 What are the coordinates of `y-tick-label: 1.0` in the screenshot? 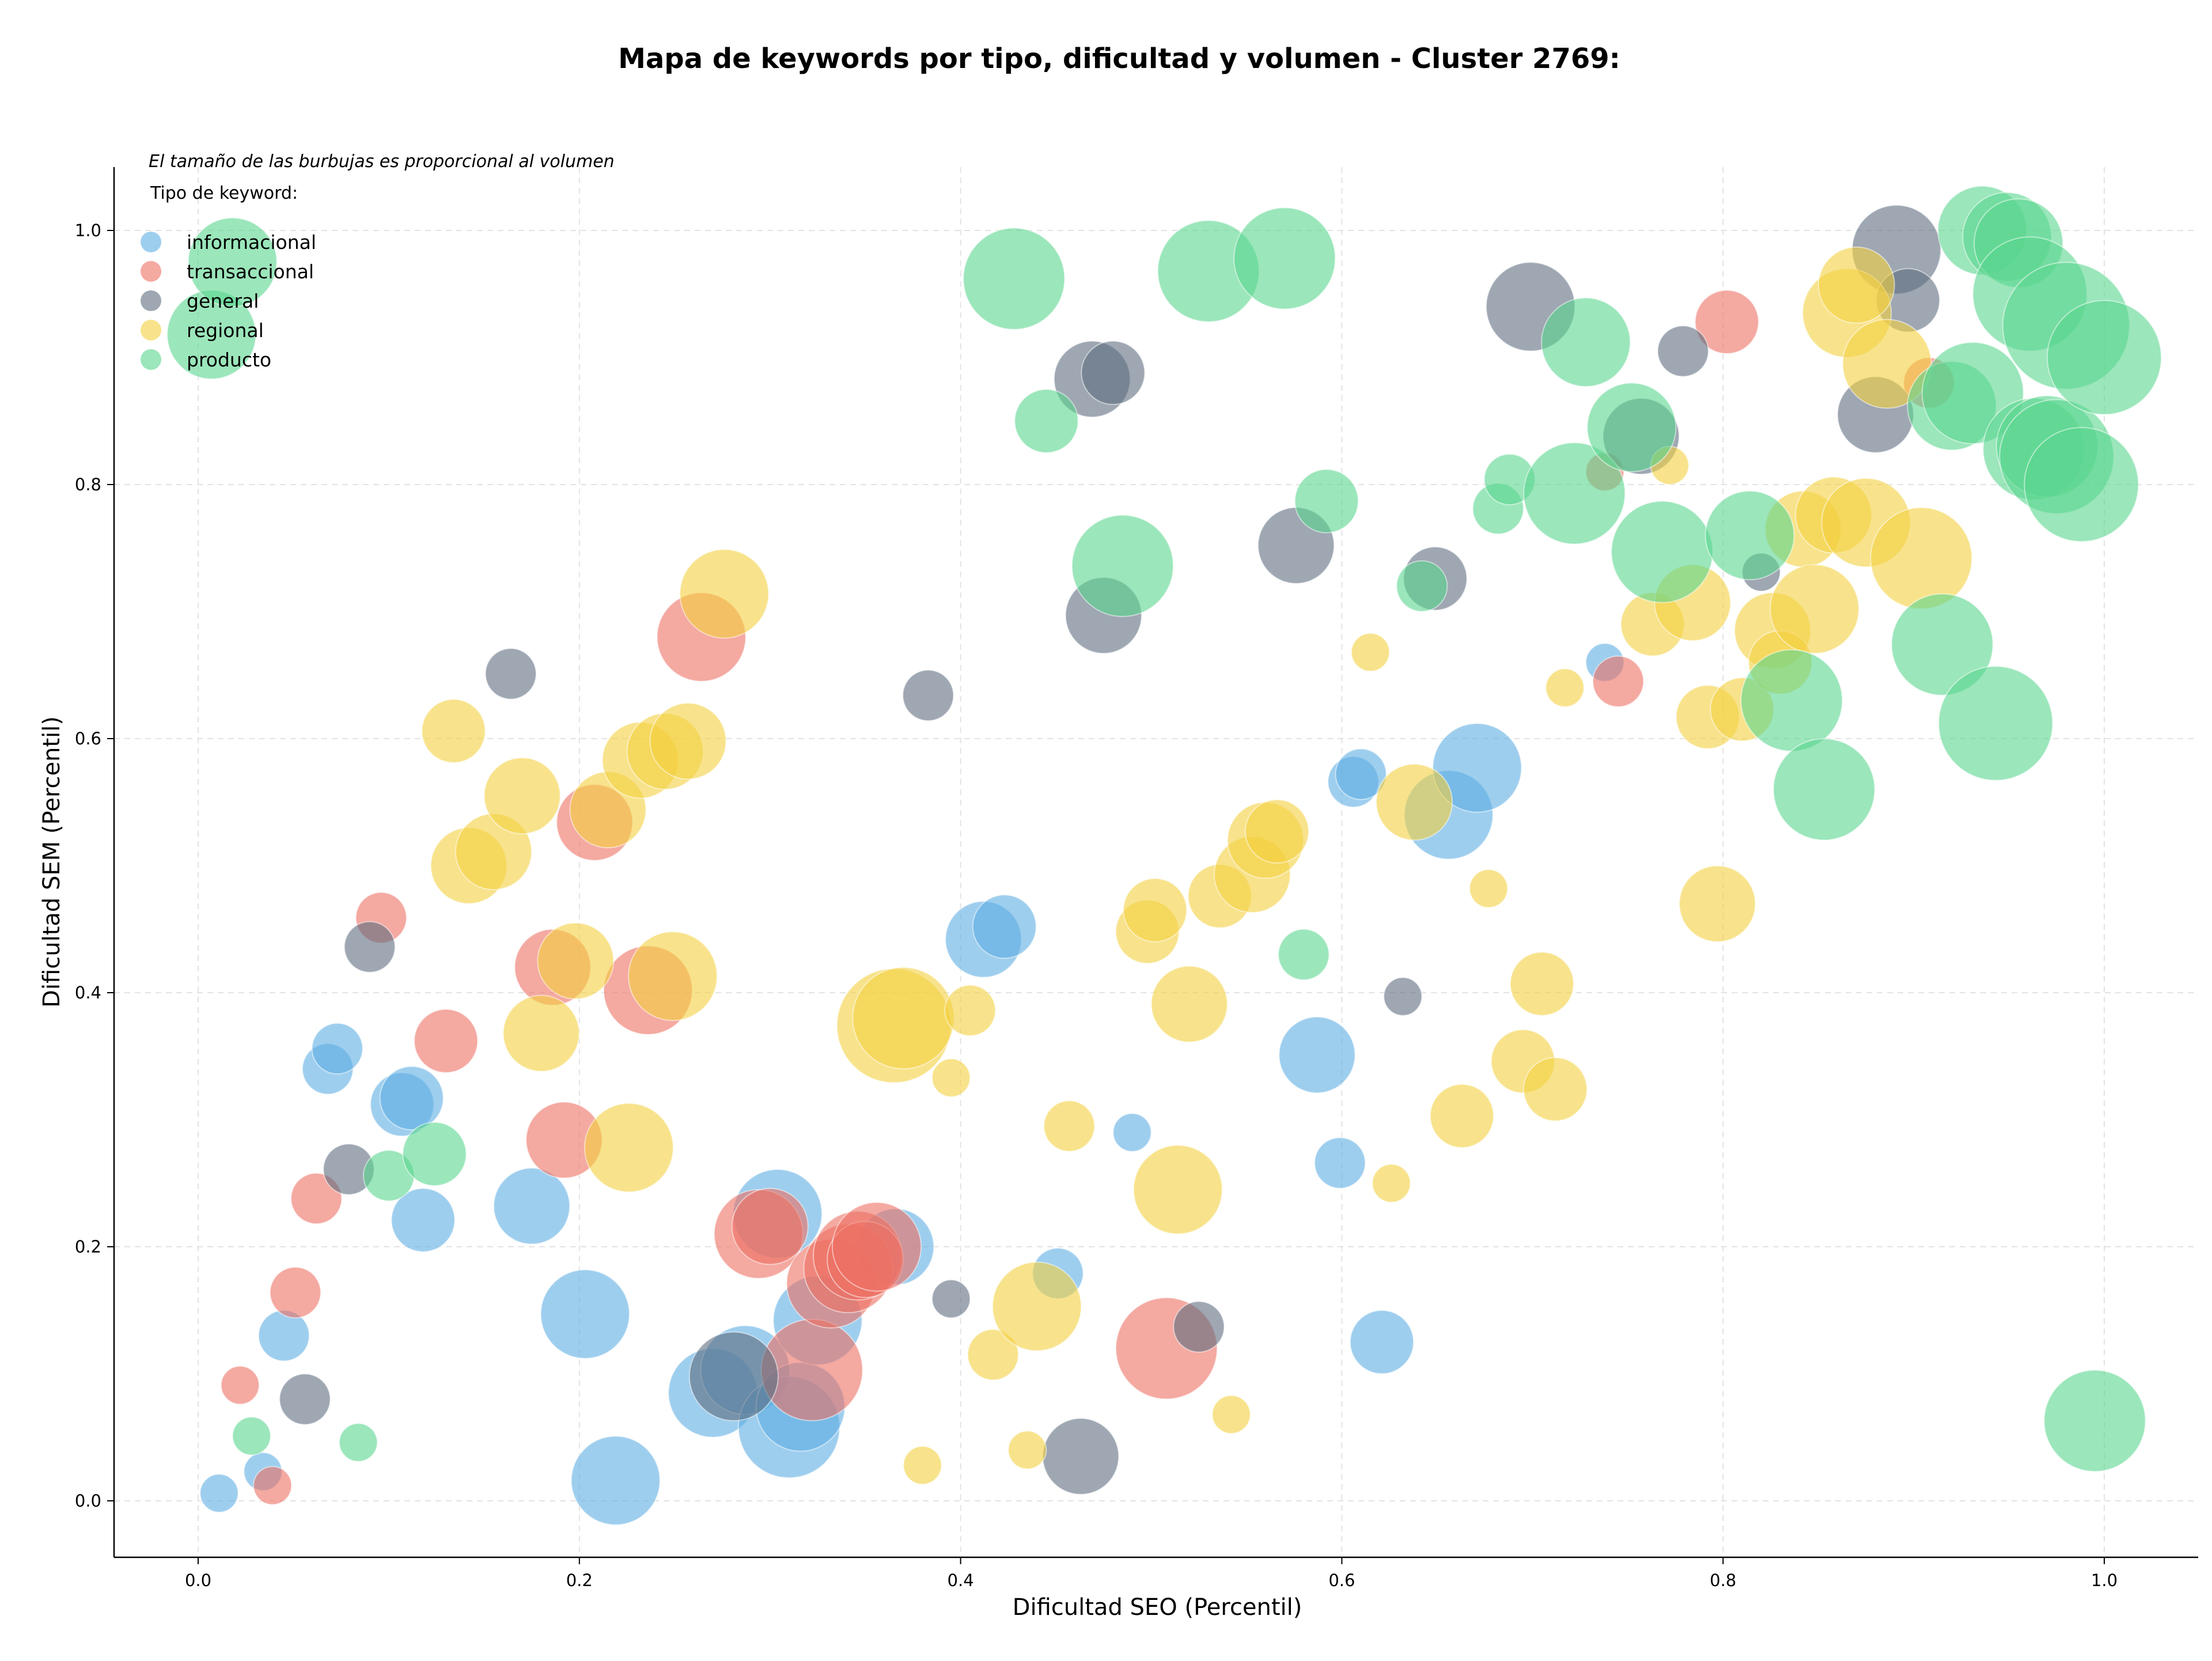 It's located at (88, 230).